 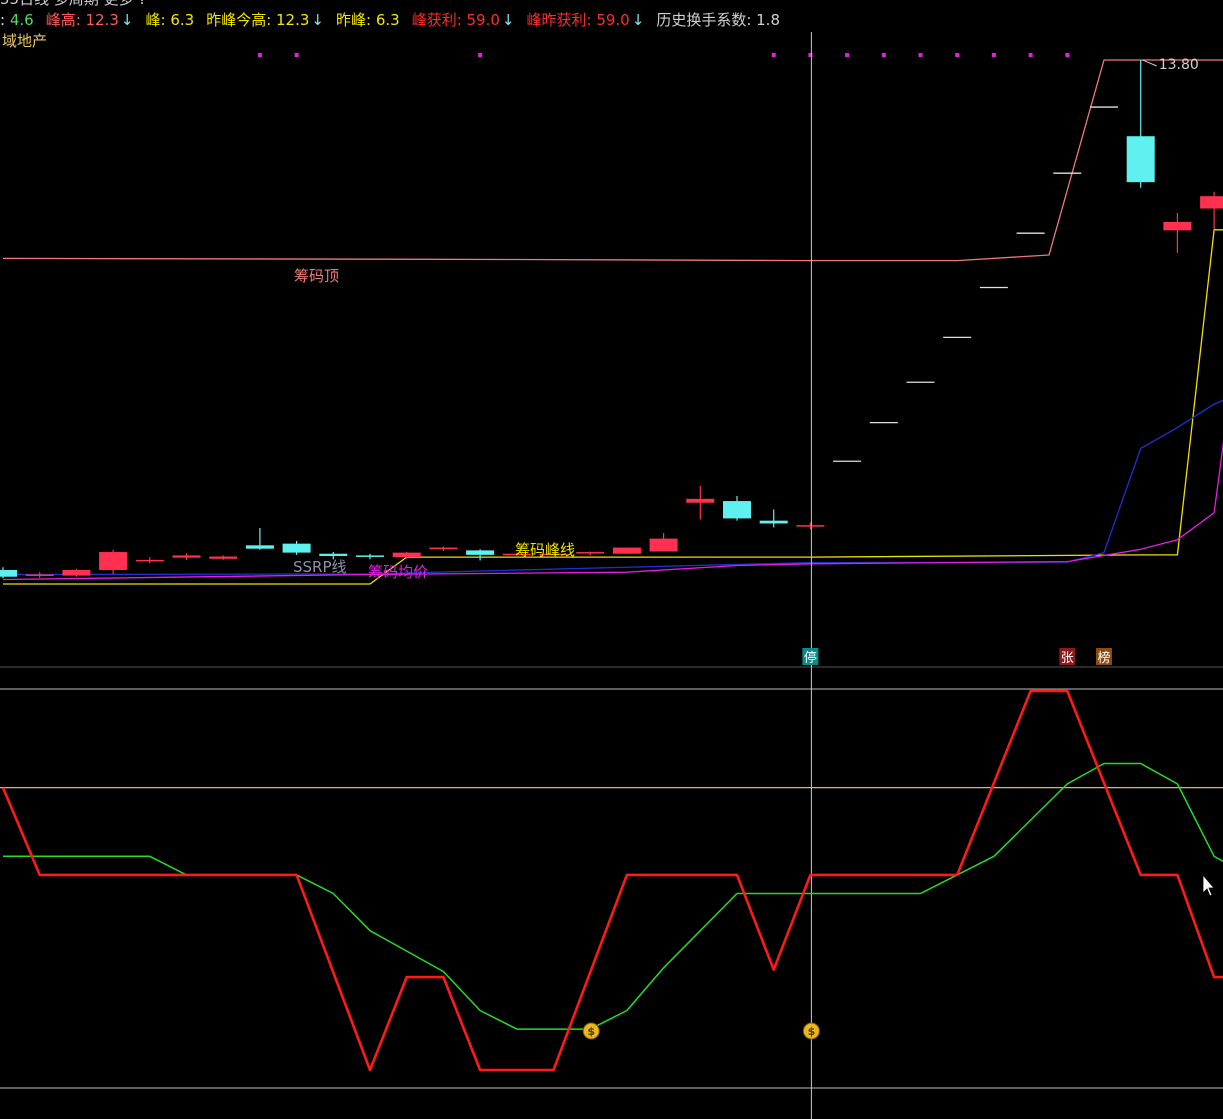 I want to click on indicator-value-0: : 4.6, so click(x=17, y=20).